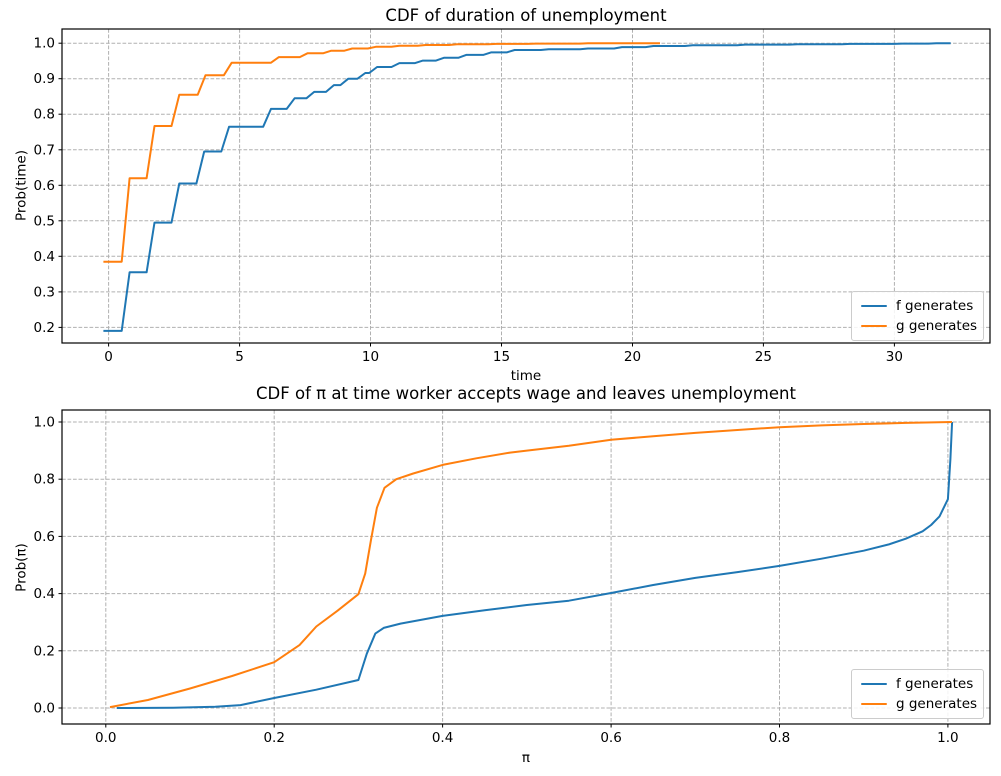 This screenshot has width=1001, height=776. I want to click on bottom-chart-legend: f generates g generates, so click(917, 694).